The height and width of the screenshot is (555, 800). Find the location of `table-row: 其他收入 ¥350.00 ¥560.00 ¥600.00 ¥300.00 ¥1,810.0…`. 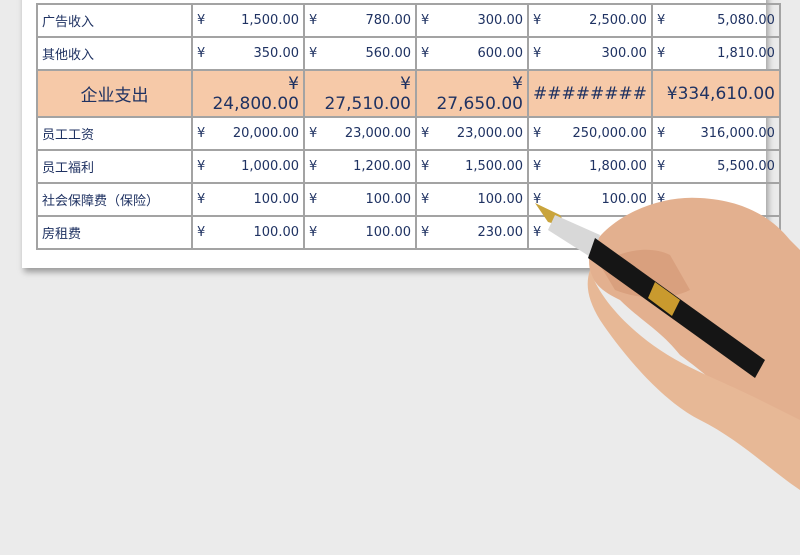

table-row: 其他收入 ¥350.00 ¥560.00 ¥600.00 ¥300.00 ¥1,810.0… is located at coordinates (408, 53).